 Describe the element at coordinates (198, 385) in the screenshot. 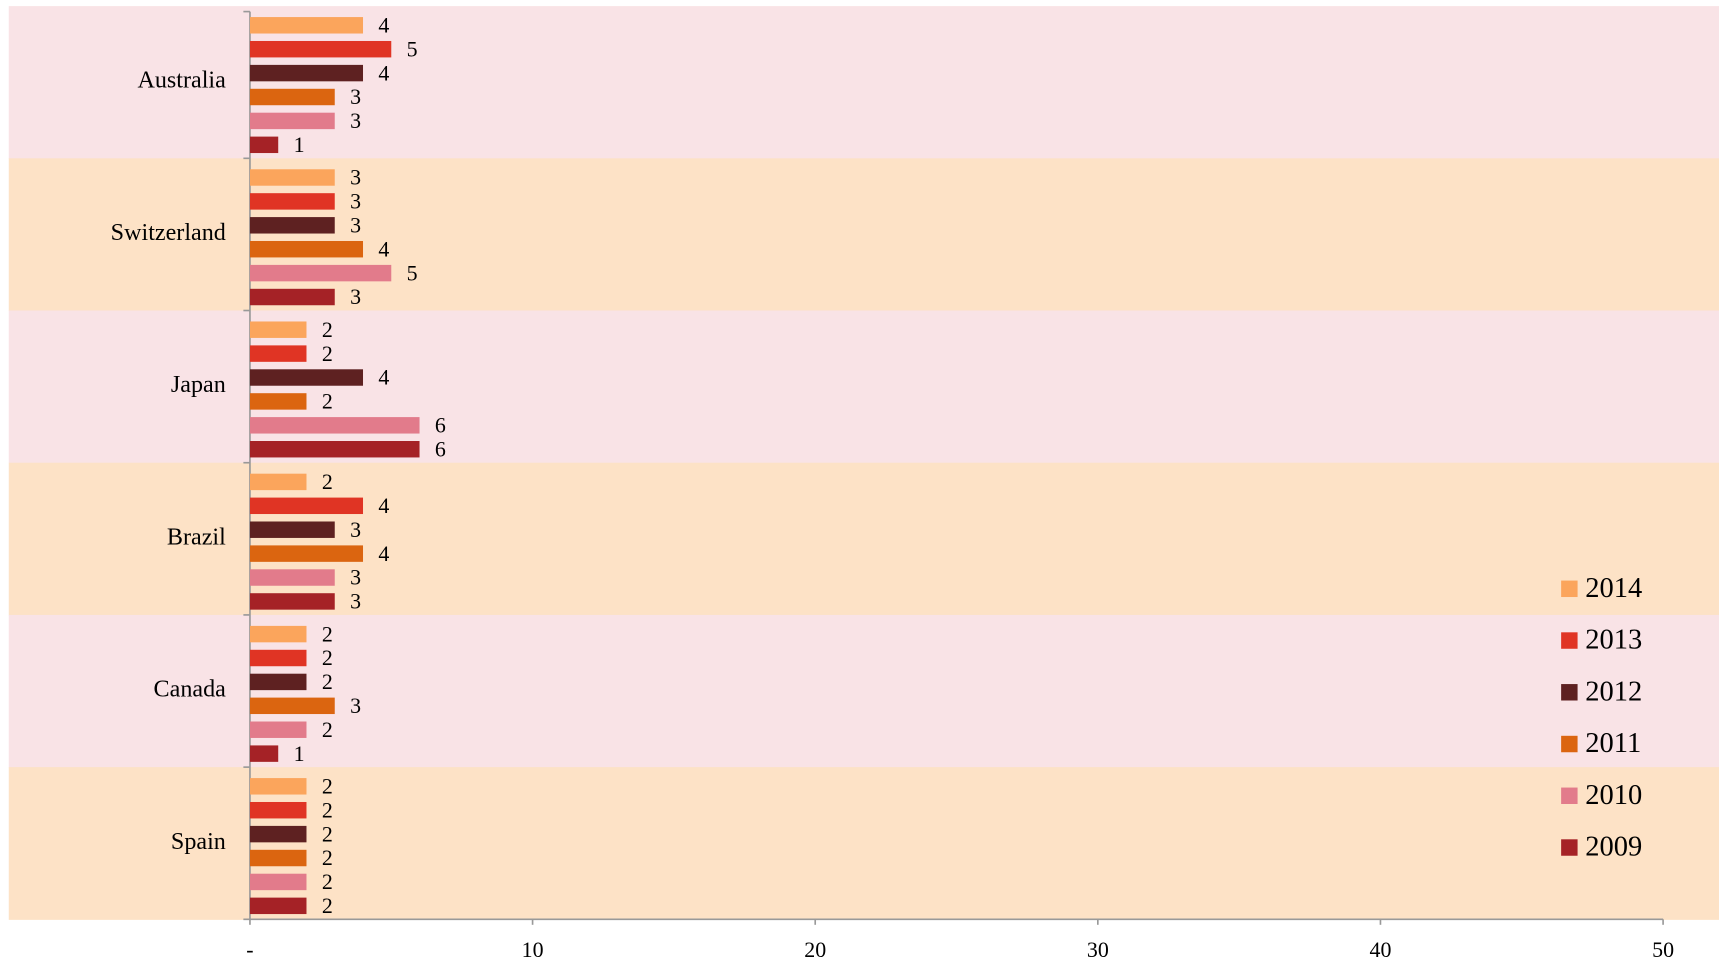

I see `category-label: Japan` at that location.